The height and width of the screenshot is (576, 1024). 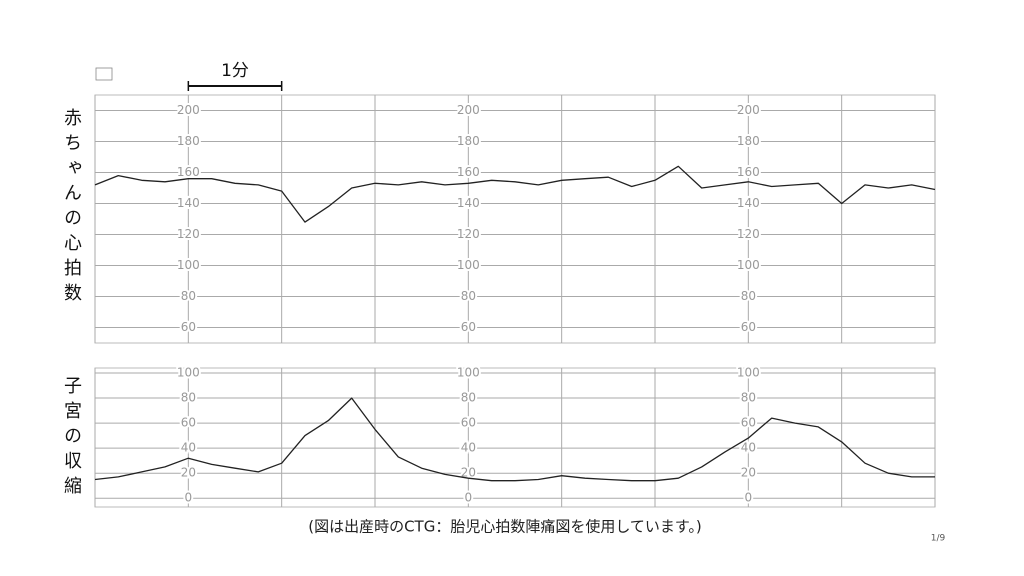 What do you see at coordinates (938, 539) in the screenshot?
I see `page-number: 1/9` at bounding box center [938, 539].